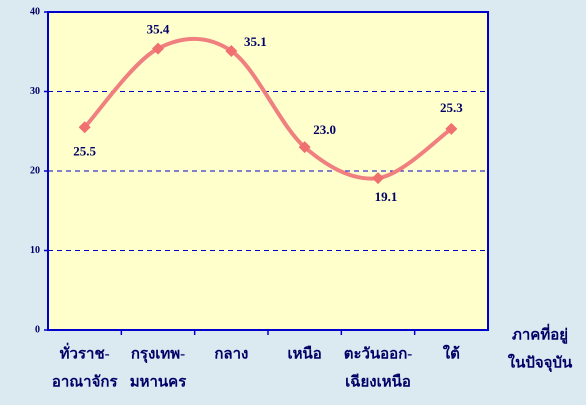 The height and width of the screenshot is (405, 586). What do you see at coordinates (451, 107) in the screenshot?
I see `value-label: 25.3` at bounding box center [451, 107].